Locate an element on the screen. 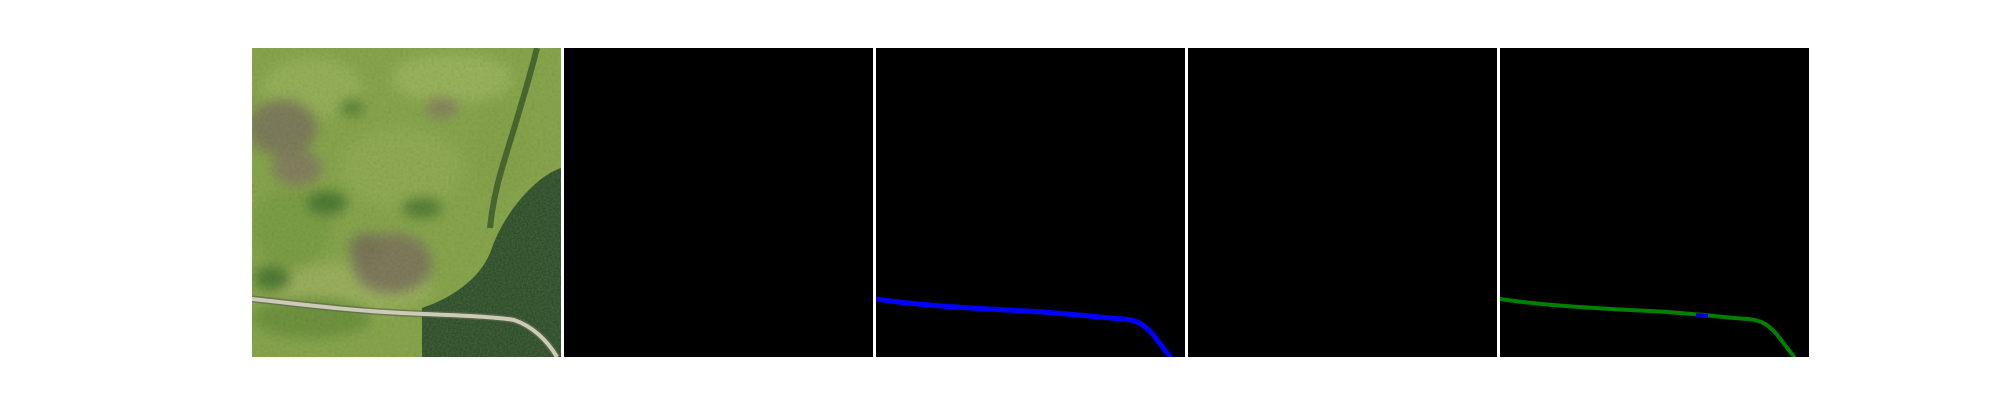 The width and height of the screenshot is (2000, 400). satellite-image is located at coordinates (406, 202).